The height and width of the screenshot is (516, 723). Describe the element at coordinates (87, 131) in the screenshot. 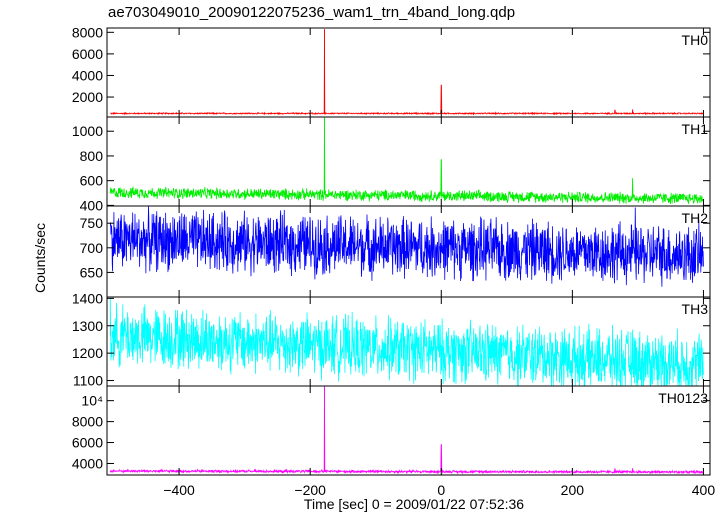

I see `y-tick-label: 1000` at that location.